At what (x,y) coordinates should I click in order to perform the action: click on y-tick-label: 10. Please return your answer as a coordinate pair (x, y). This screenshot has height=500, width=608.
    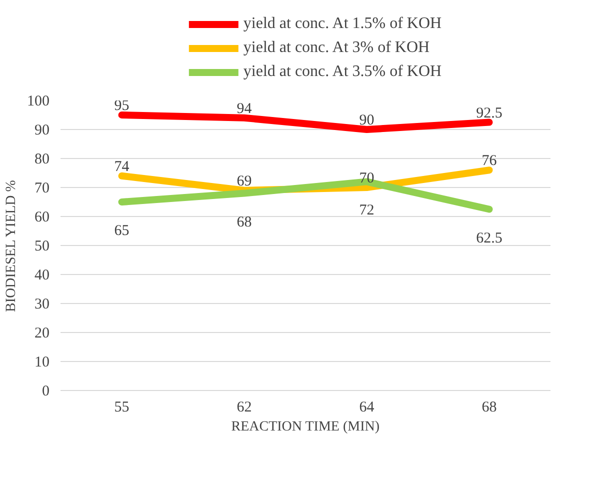
    Looking at the image, I should click on (42, 362).